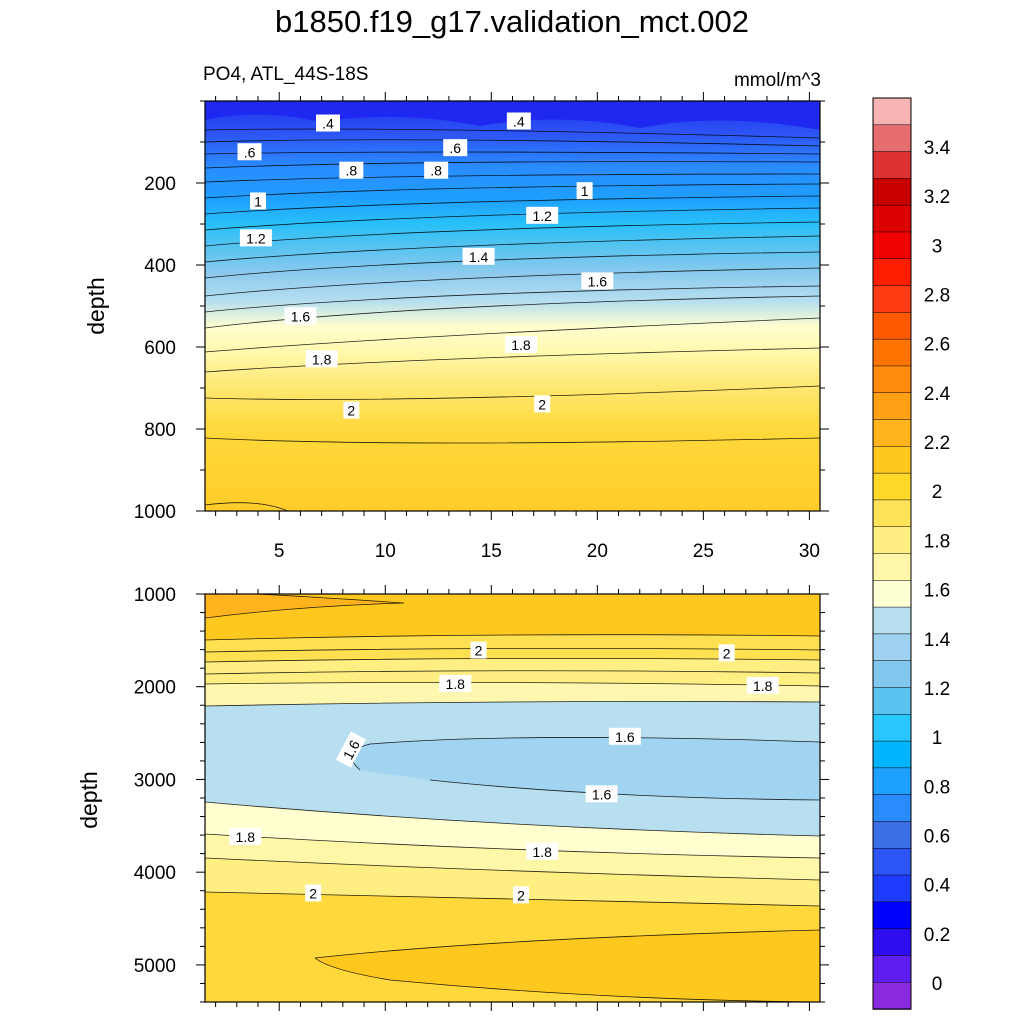  Describe the element at coordinates (89, 800) in the screenshot. I see `lower-y-axis-label: depth` at that location.